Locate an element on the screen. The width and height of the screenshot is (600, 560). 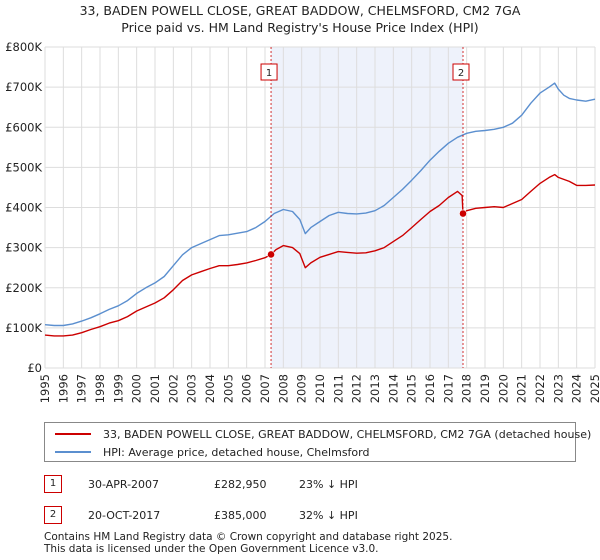
x-tick-label: 1998 is located at coordinates (100, 388).